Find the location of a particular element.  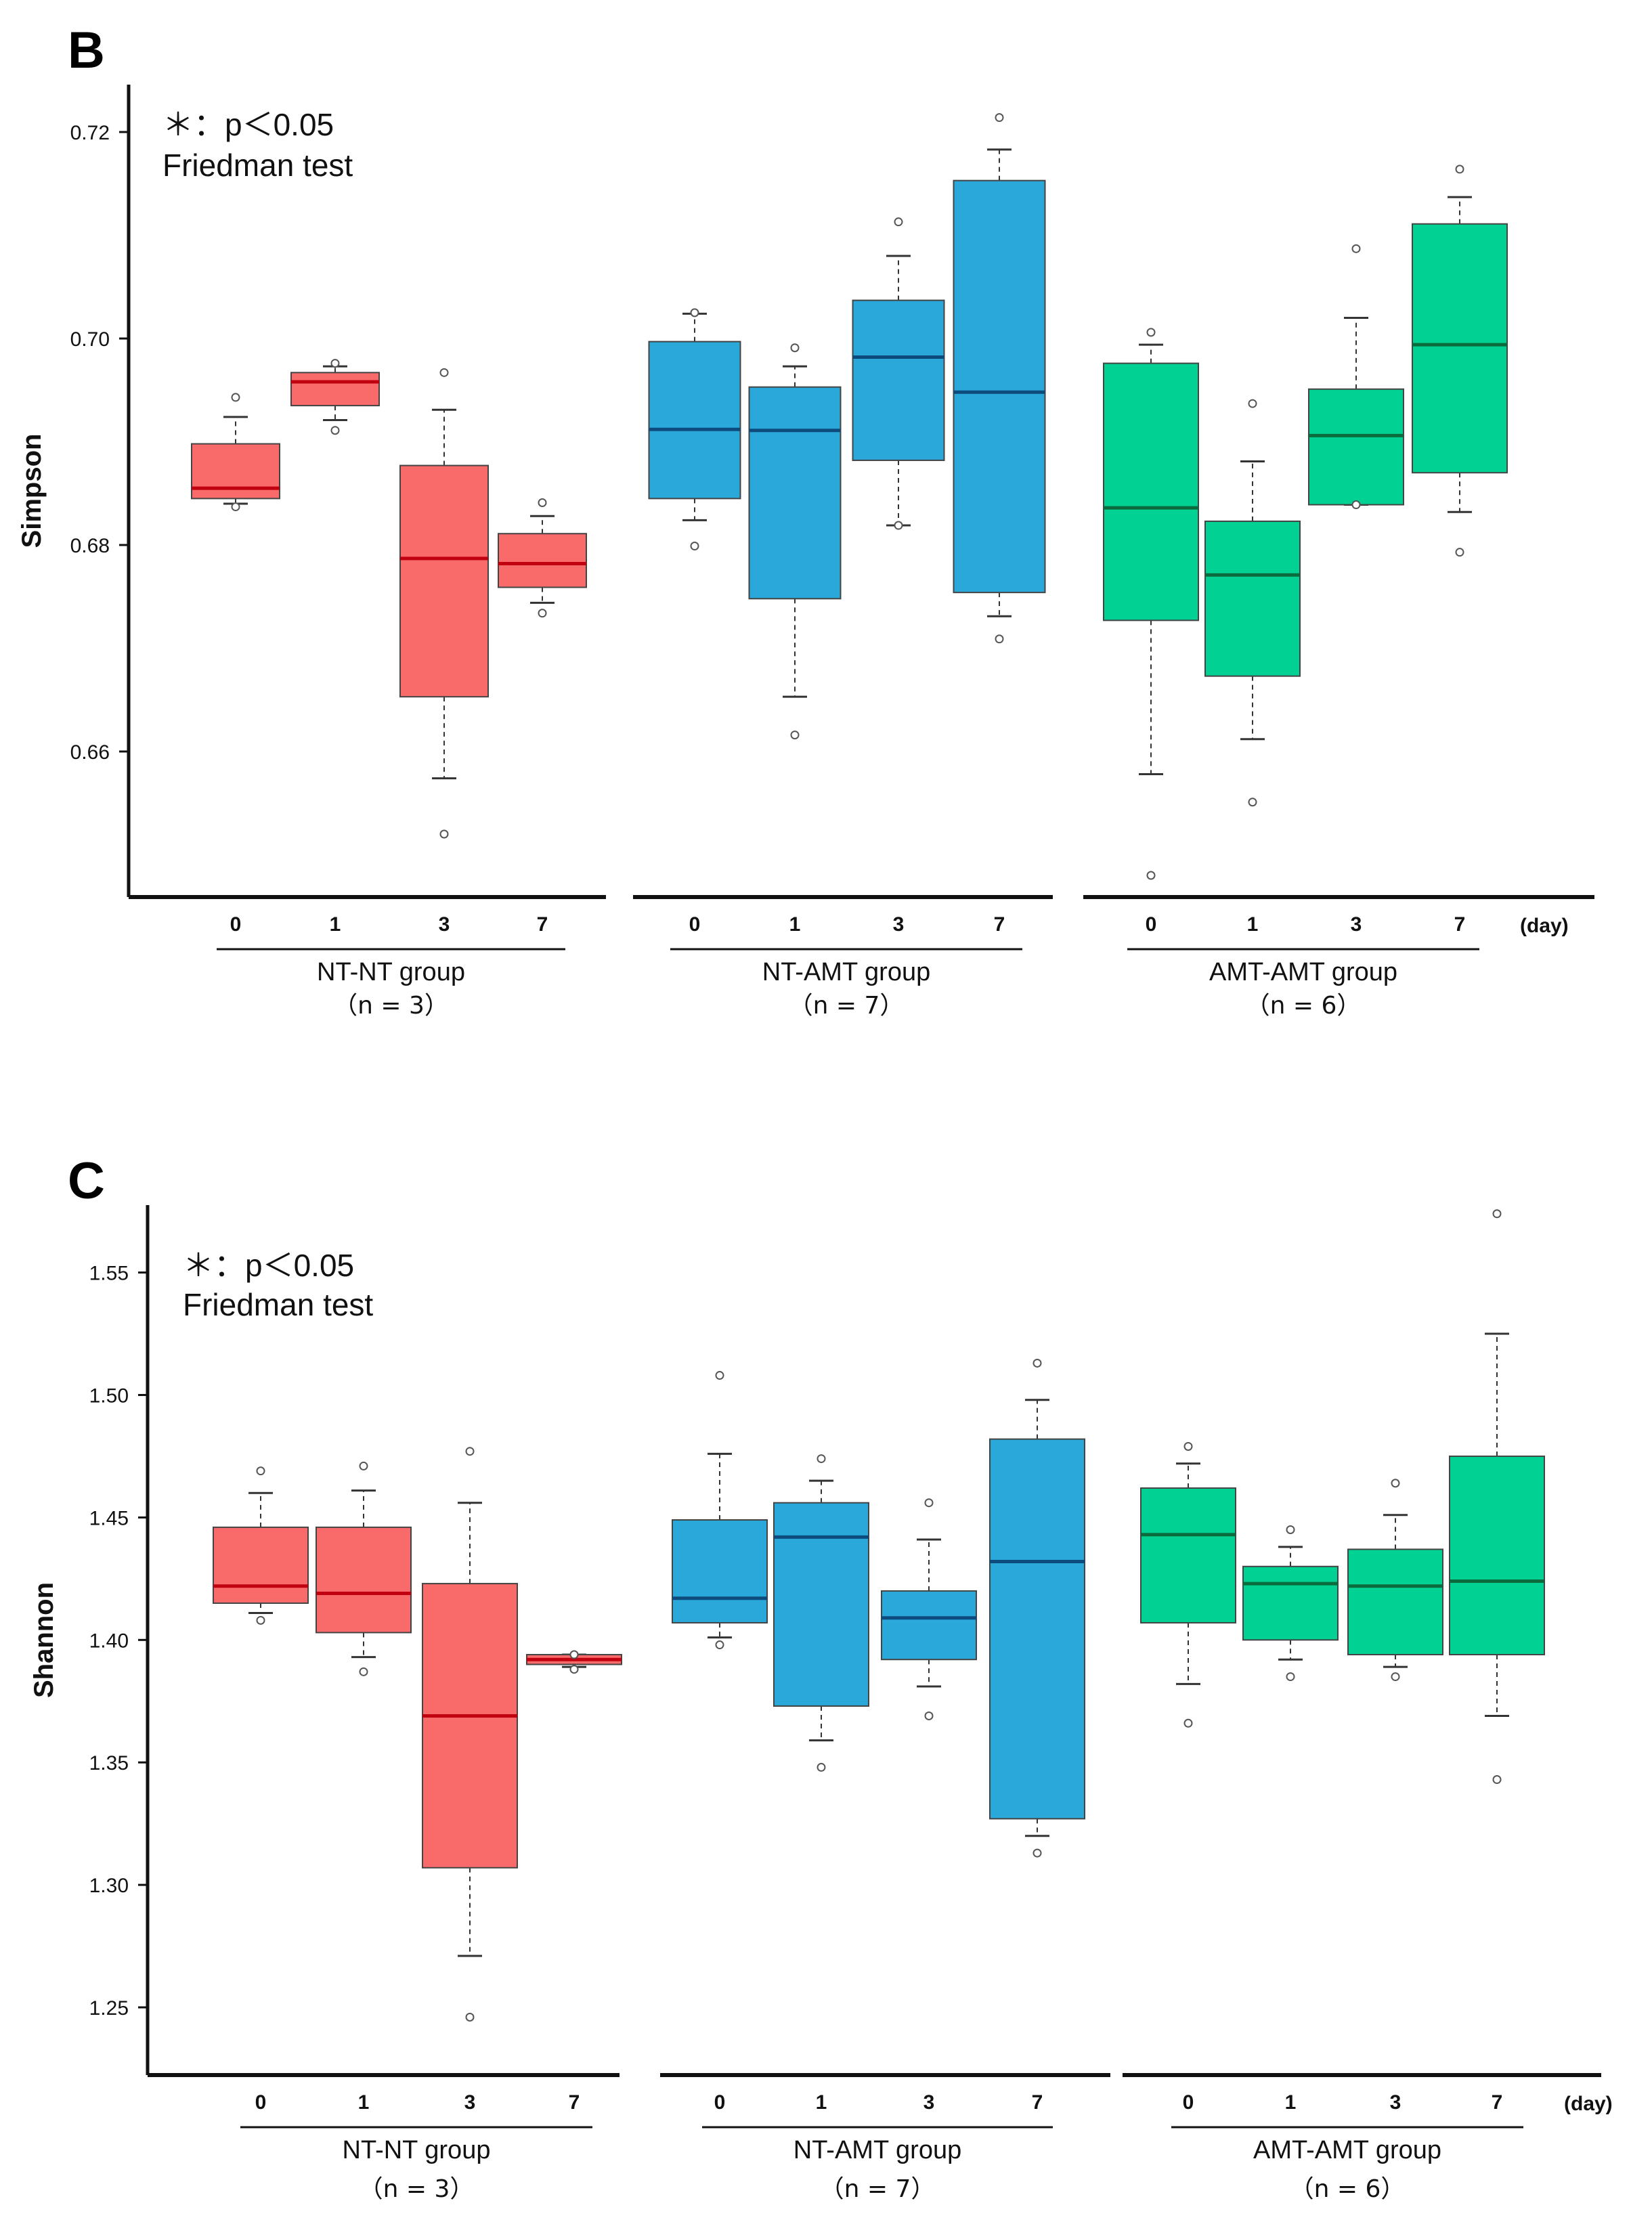

y-tick-label: 0.68 is located at coordinates (90, 546).